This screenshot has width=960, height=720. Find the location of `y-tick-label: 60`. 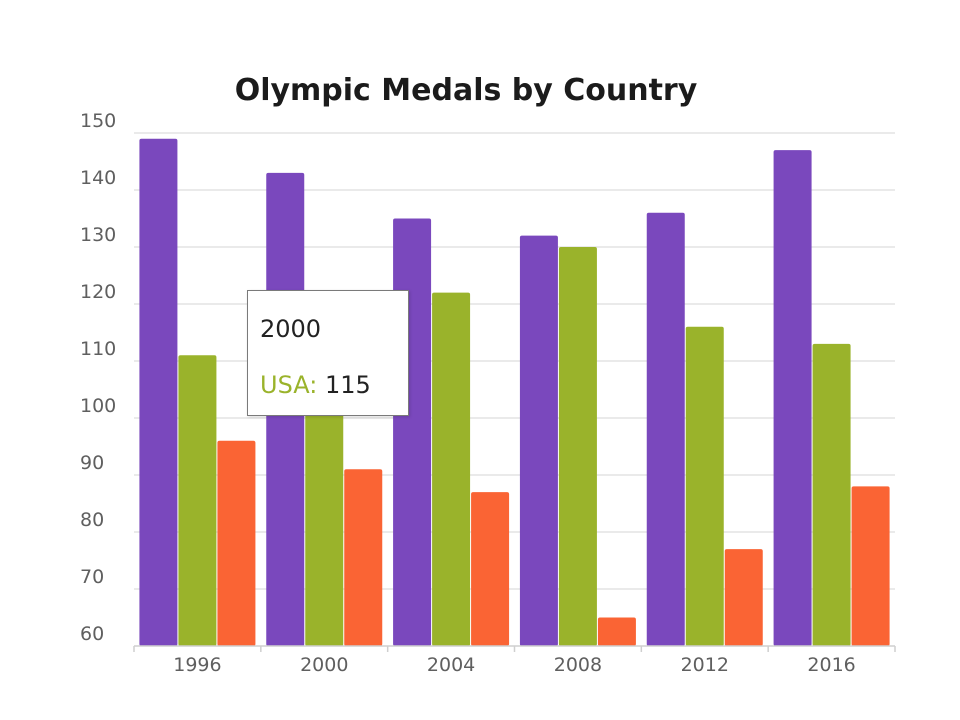

y-tick-label: 60 is located at coordinates (92, 634).